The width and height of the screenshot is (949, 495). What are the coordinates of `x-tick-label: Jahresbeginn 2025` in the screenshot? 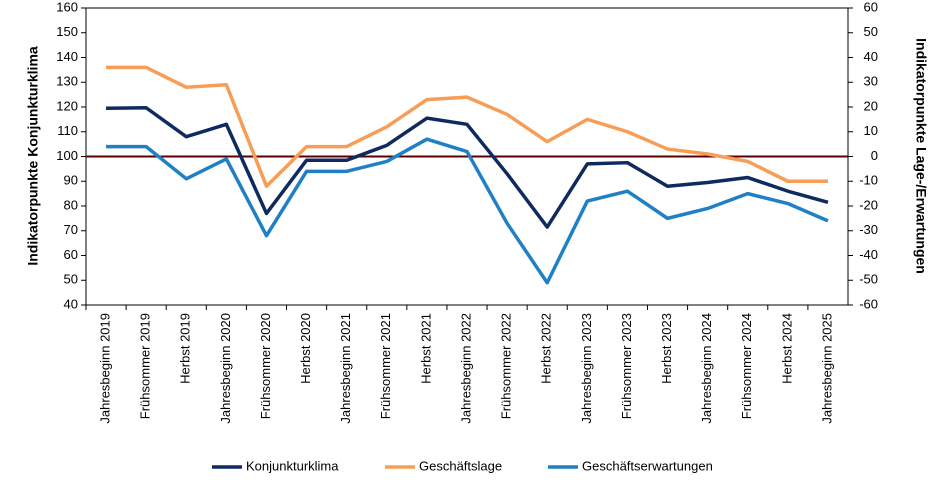 It's located at (826, 368).